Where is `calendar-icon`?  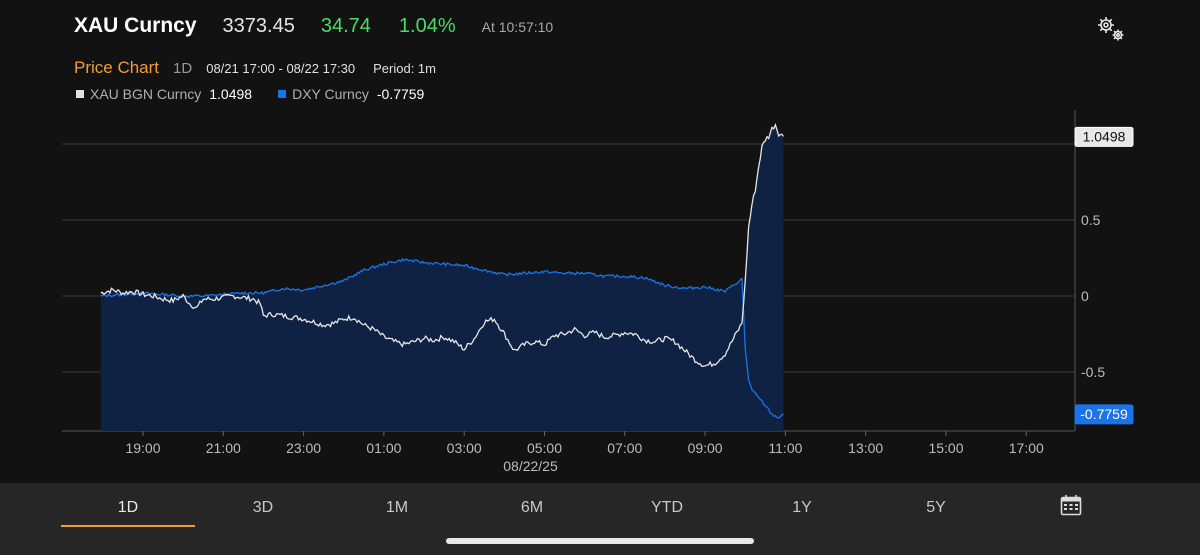 calendar-icon is located at coordinates (1071, 505).